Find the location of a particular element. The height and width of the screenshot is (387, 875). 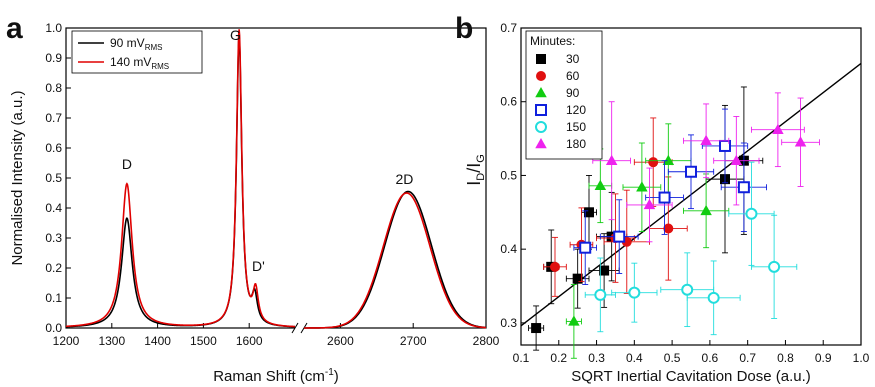

a-y-tick-label: 0.1 is located at coordinates (53, 298).